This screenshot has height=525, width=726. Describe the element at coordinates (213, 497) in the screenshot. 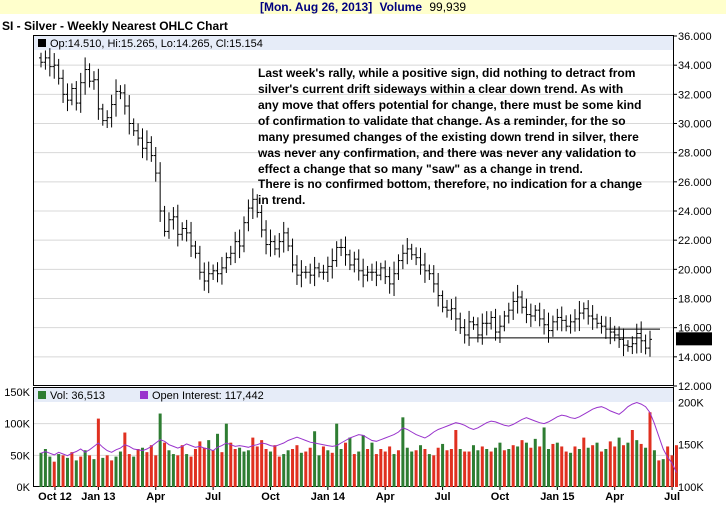

I see `x-tick-label: Jul` at that location.